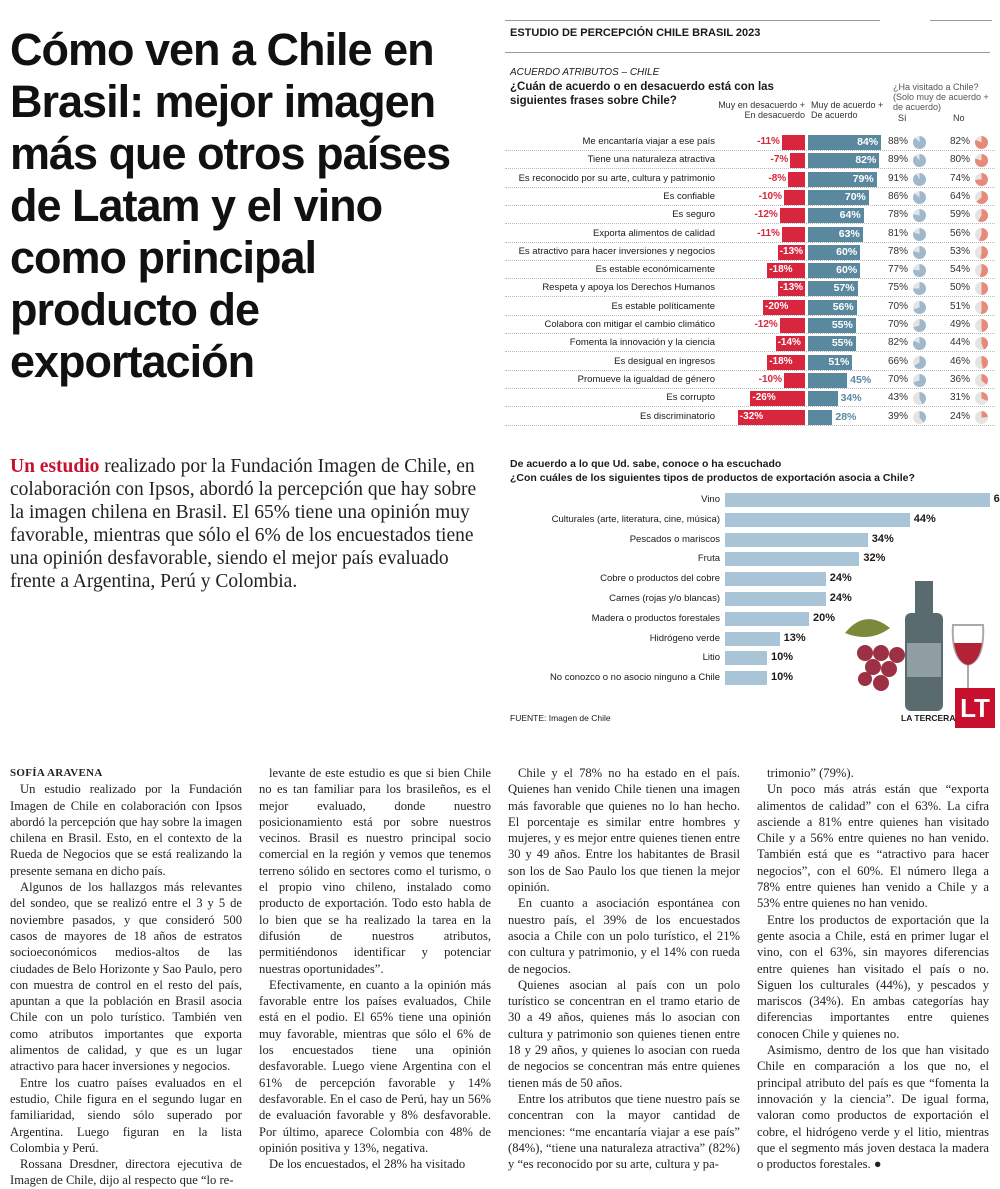  I want to click on agree-bar: 55%, so click(832, 325).